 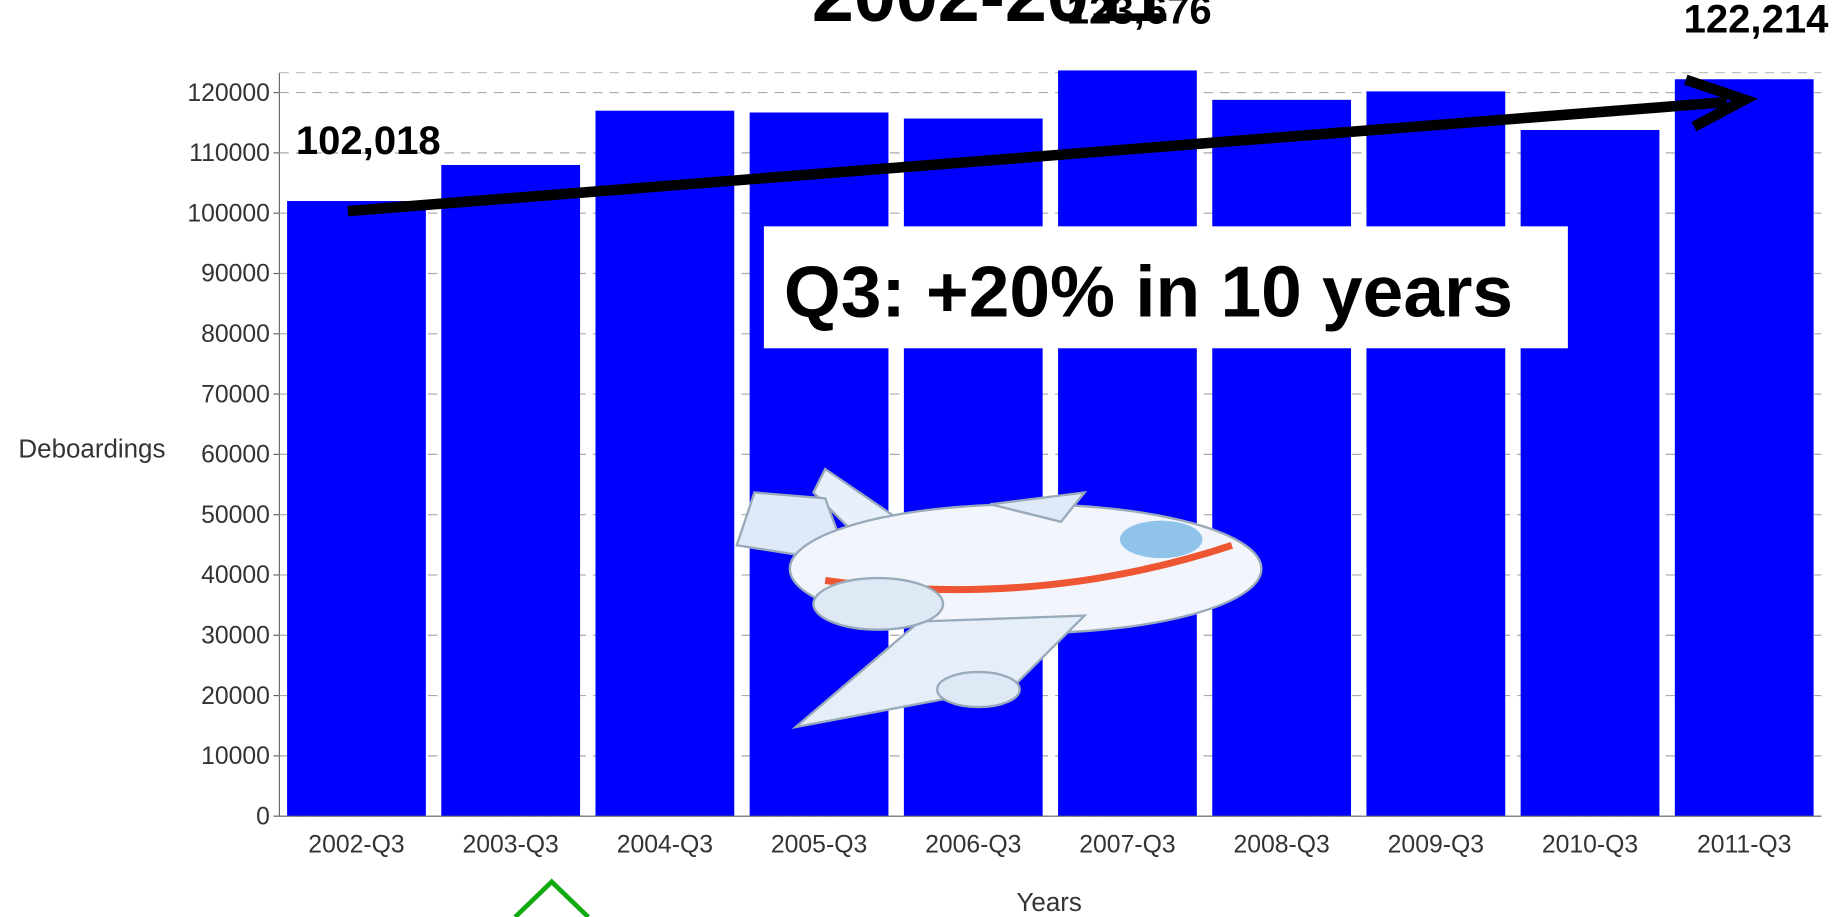 I want to click on arrow-head, so click(x=1721, y=103).